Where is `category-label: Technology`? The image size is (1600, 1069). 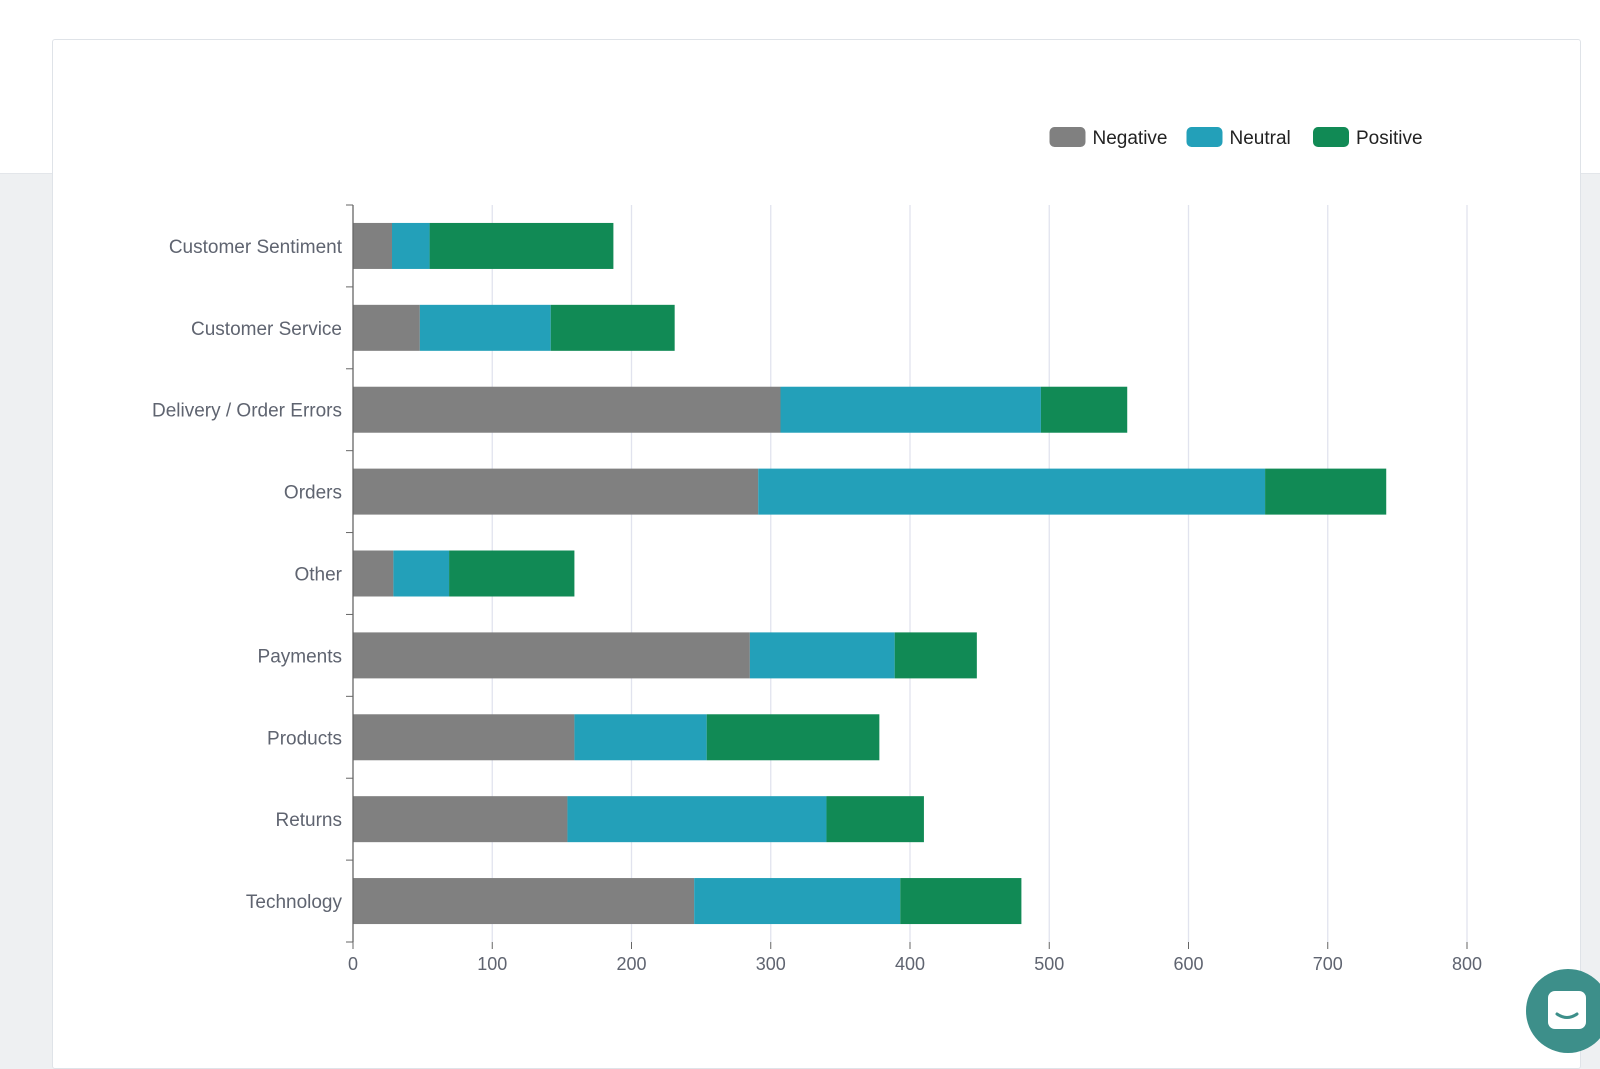
category-label: Technology is located at coordinates (294, 902).